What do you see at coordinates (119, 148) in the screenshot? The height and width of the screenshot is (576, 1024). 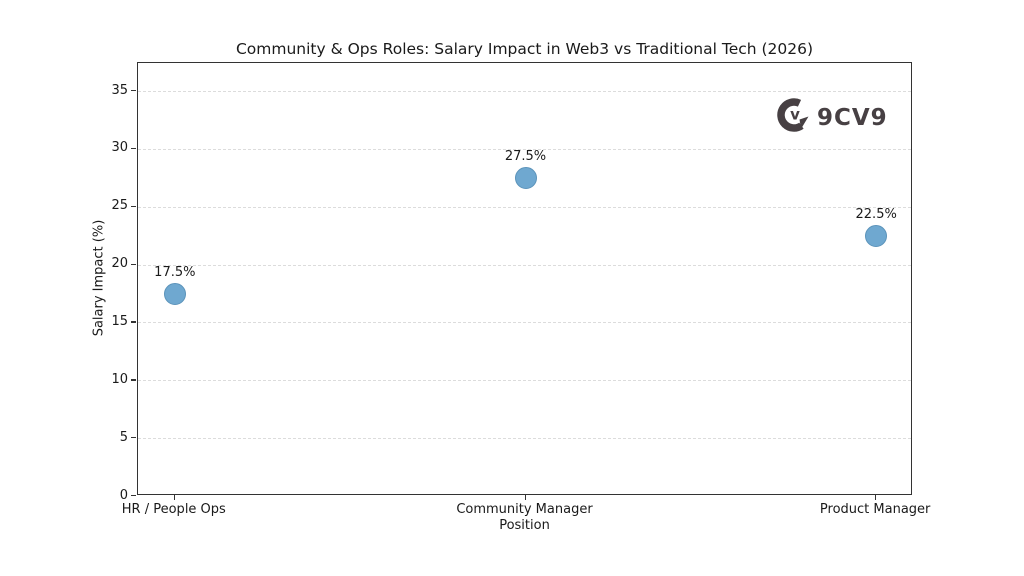 I see `y-tick-label: 30` at bounding box center [119, 148].